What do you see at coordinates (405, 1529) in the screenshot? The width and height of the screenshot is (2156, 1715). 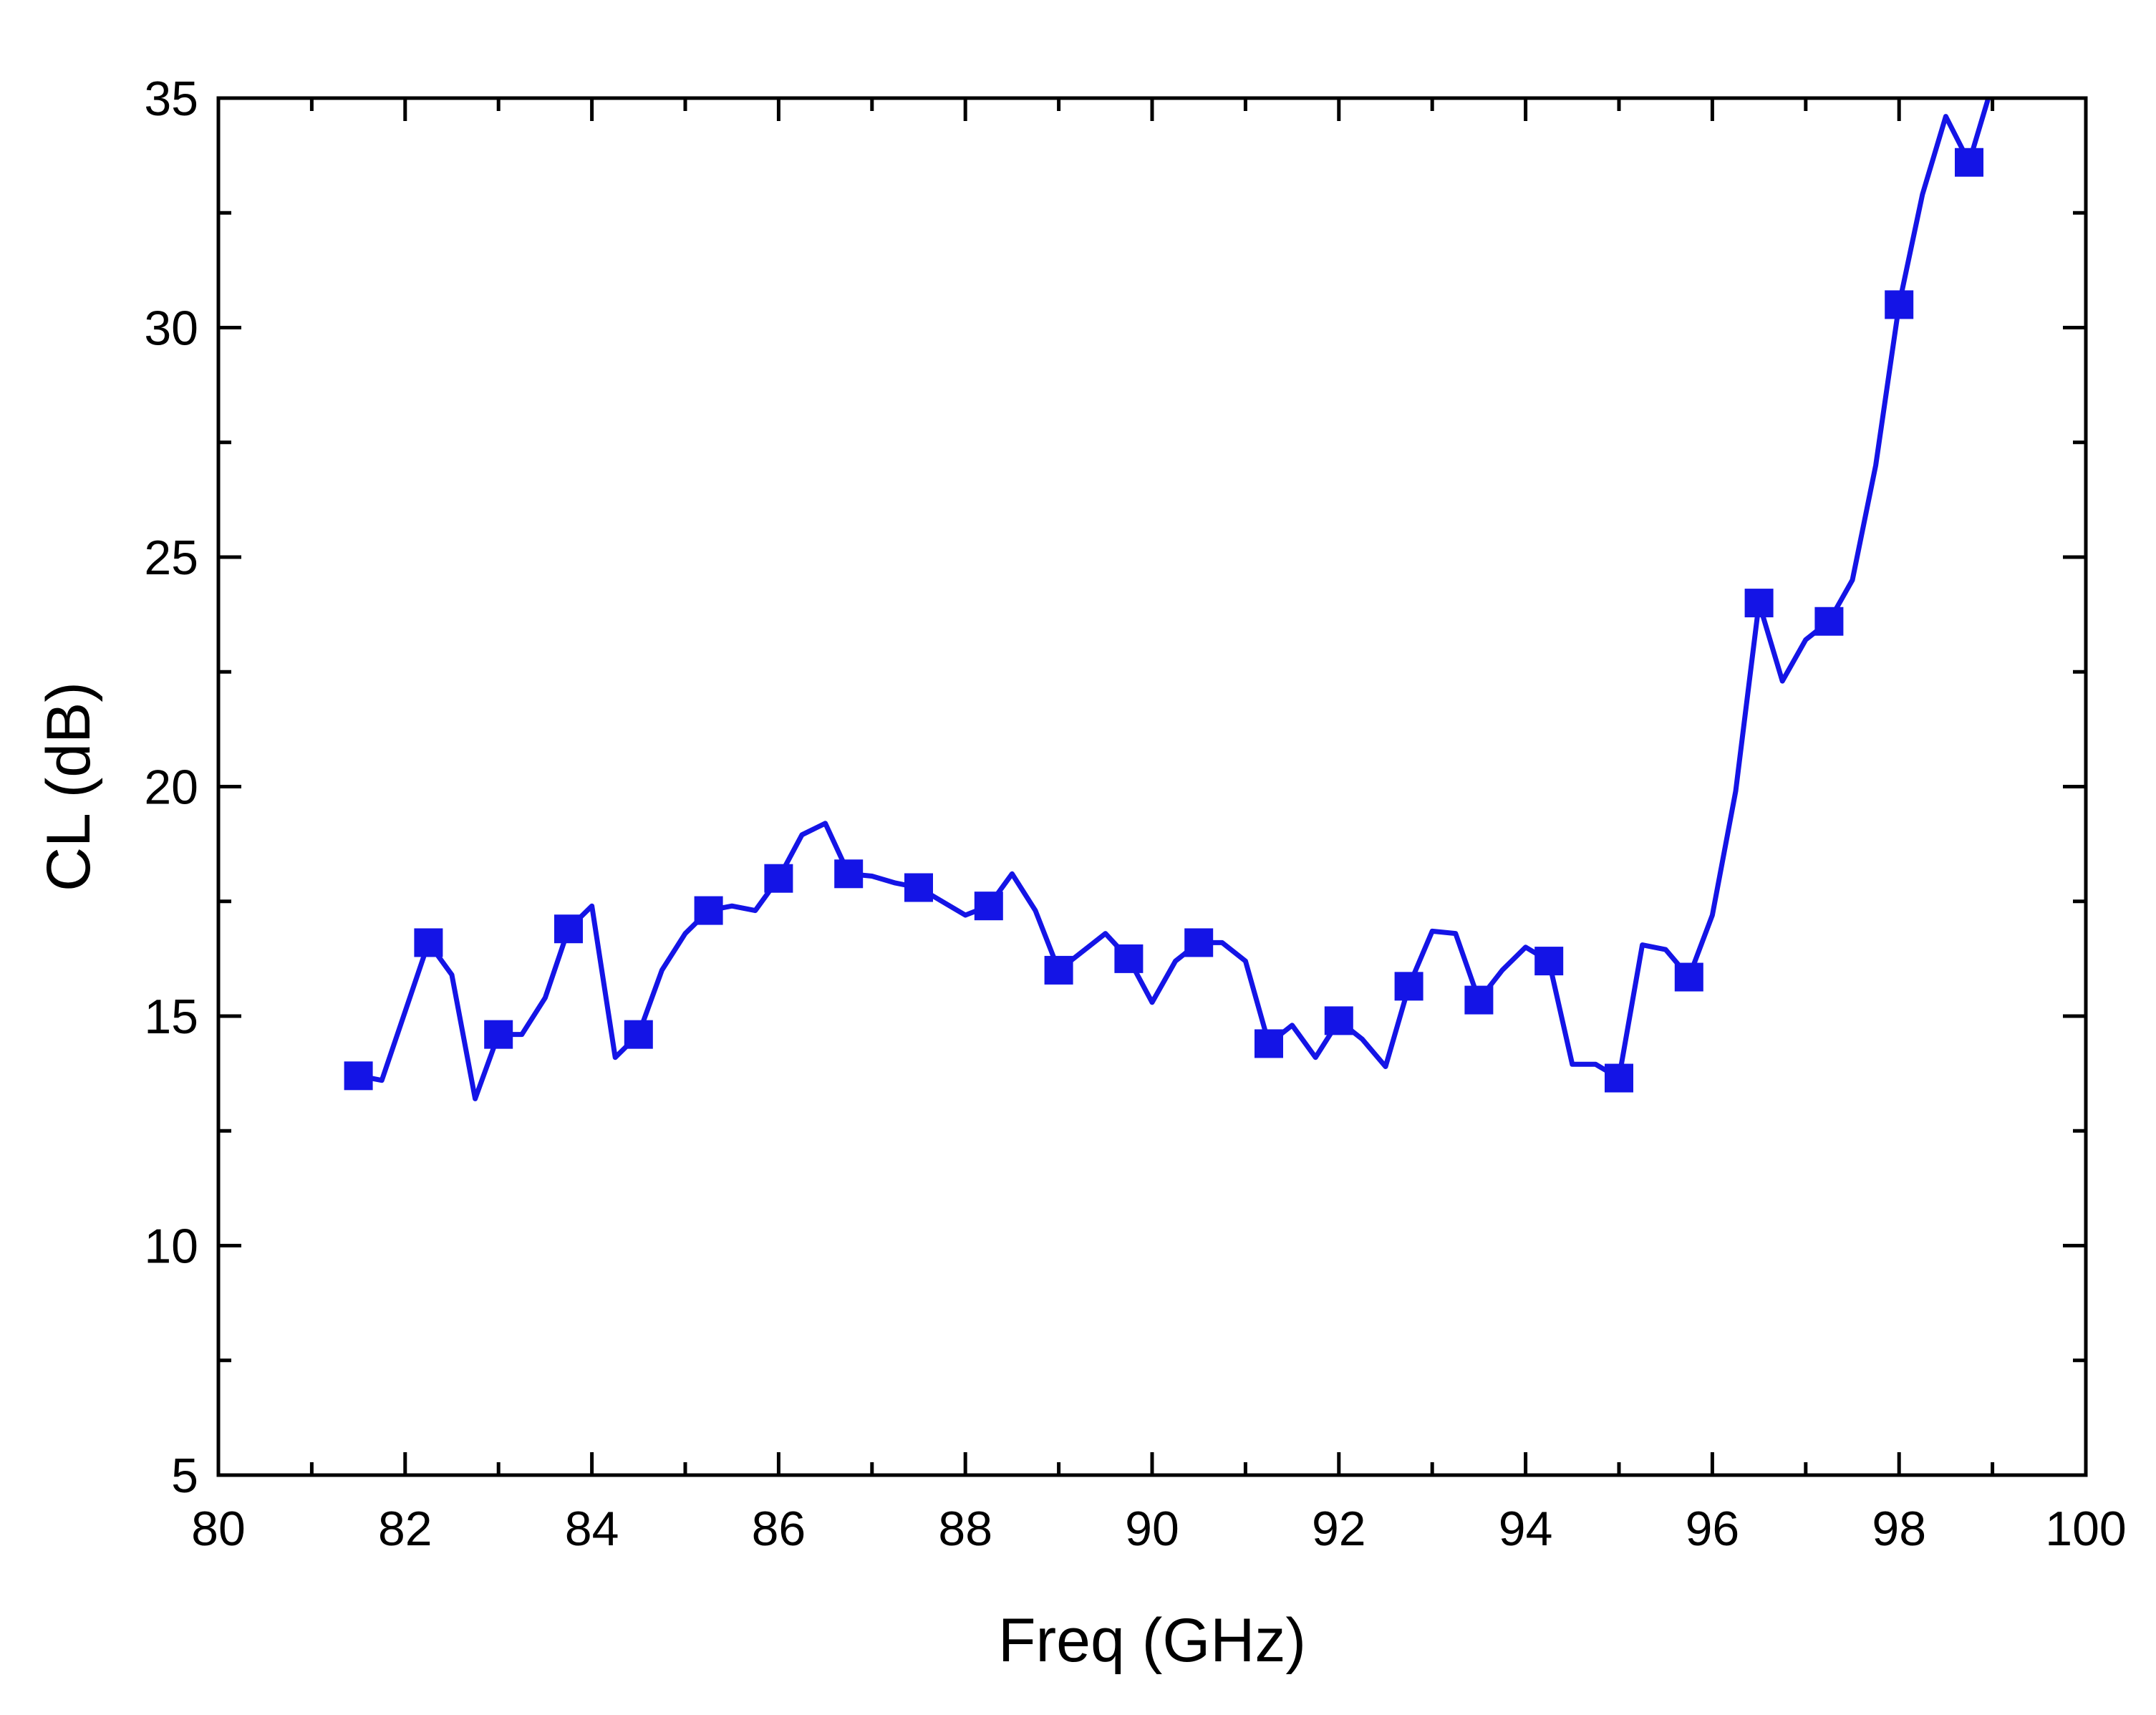 I see `x-tick-label: 82` at bounding box center [405, 1529].